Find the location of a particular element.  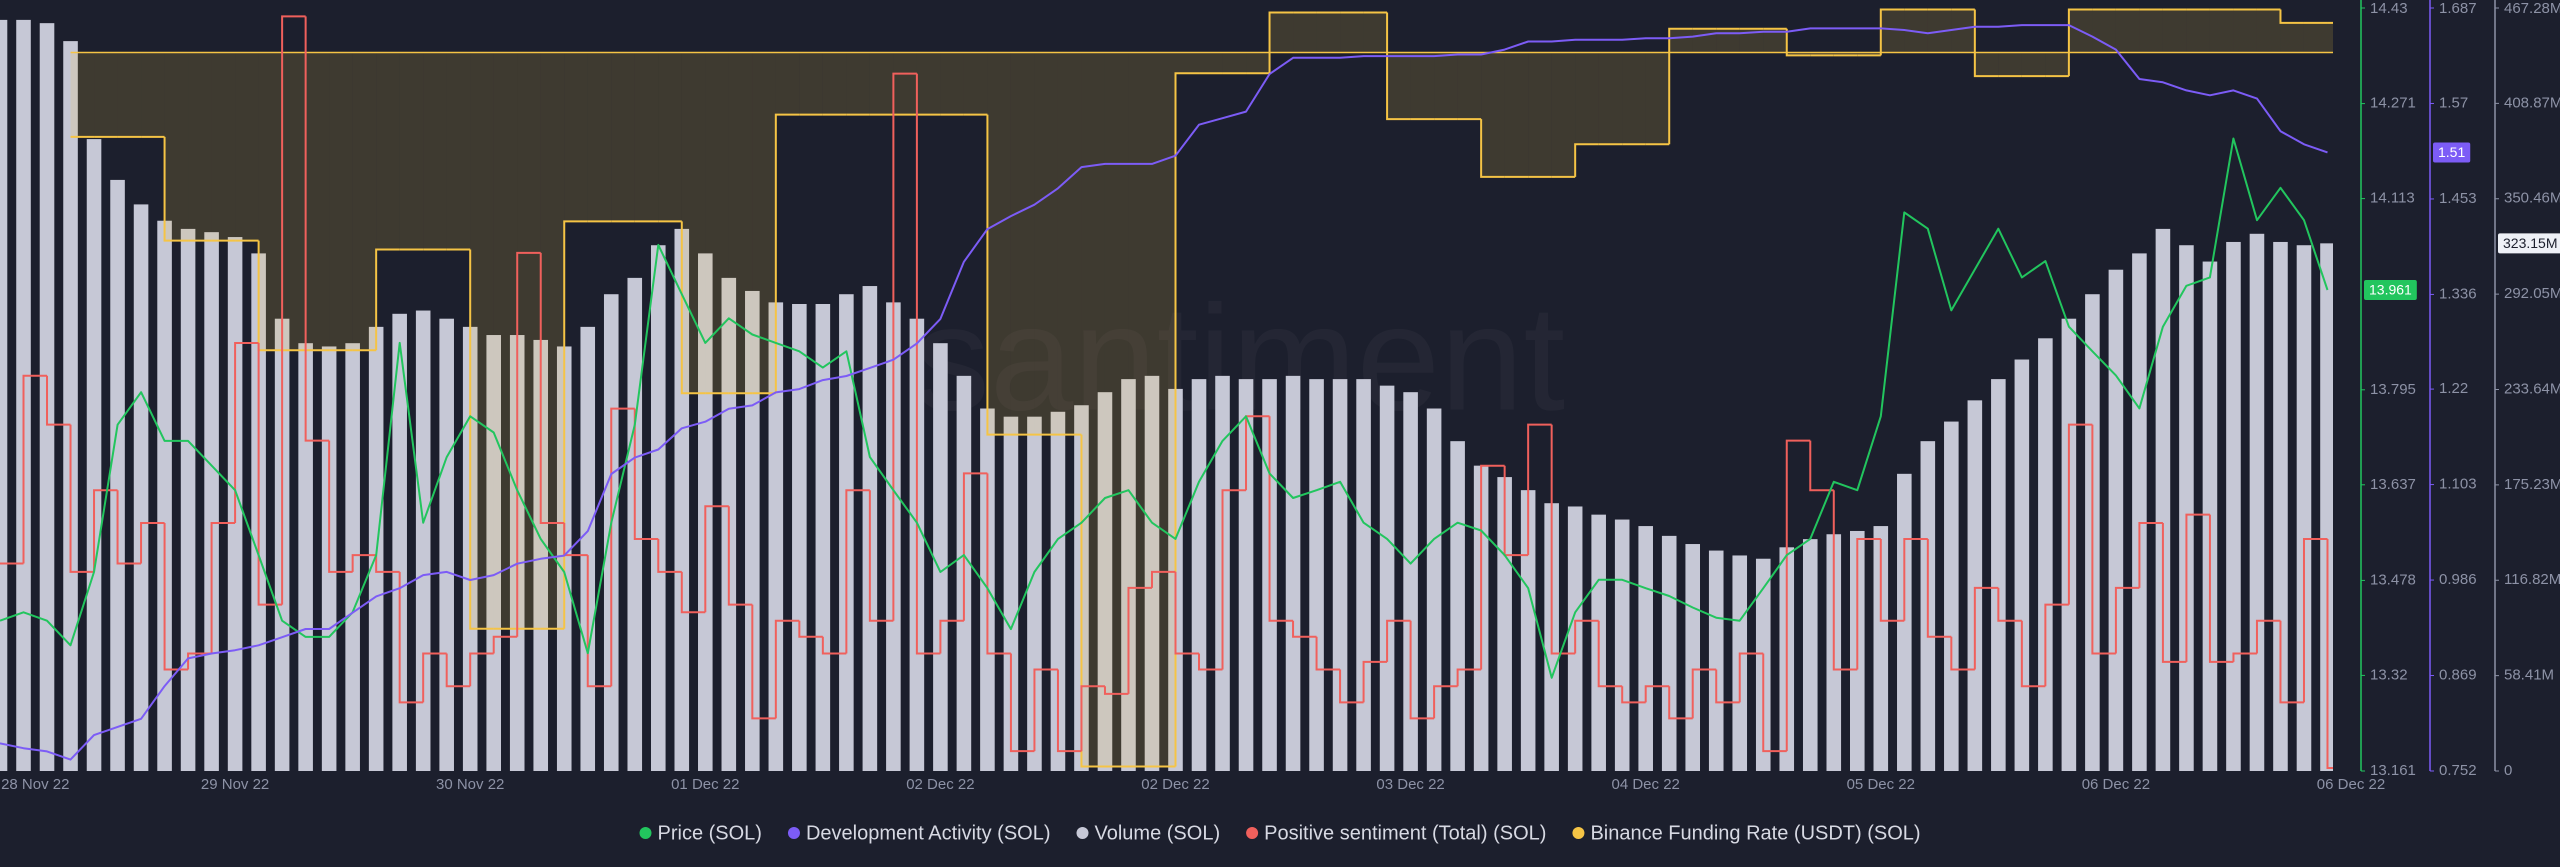

y-tick-label: 14.43 is located at coordinates (2389, 8).